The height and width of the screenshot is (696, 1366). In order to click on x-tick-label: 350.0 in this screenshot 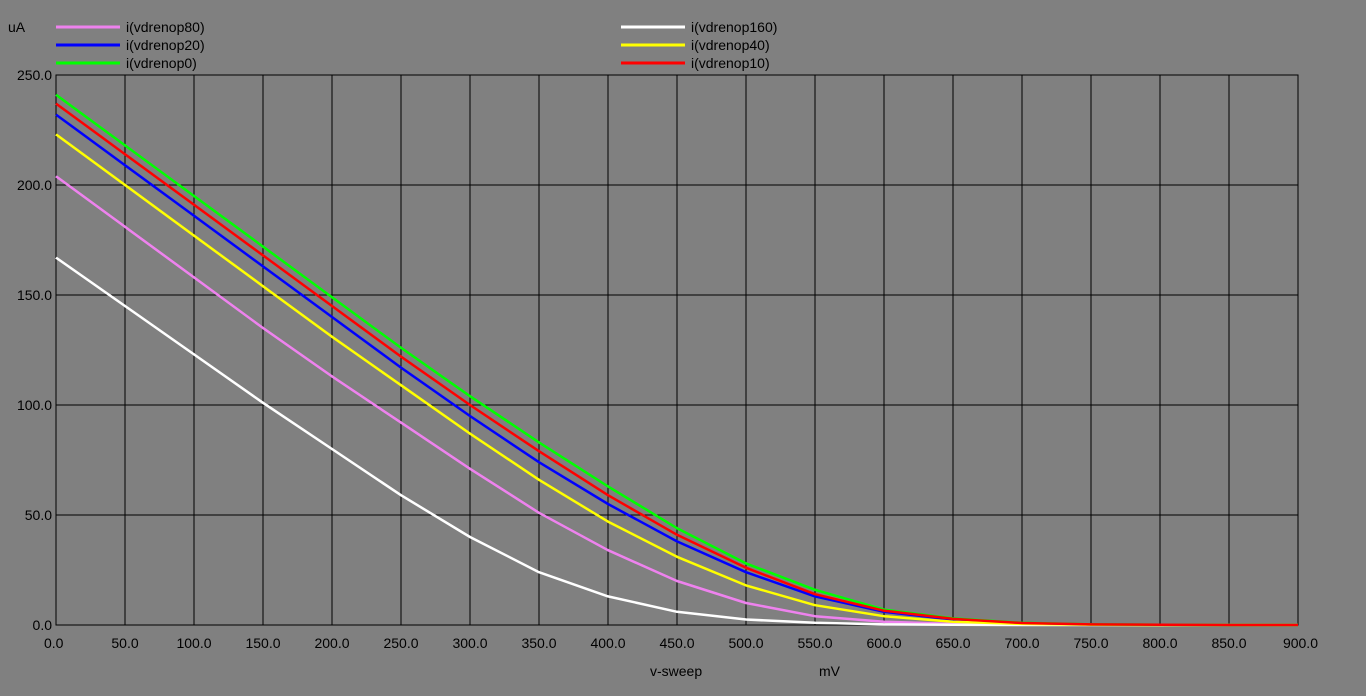, I will do `click(538, 643)`.